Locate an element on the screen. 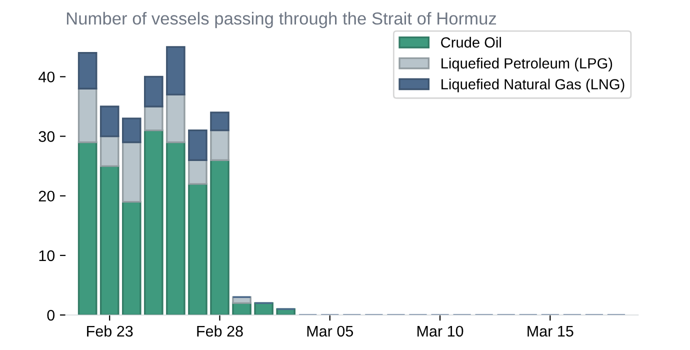 Image resolution: width=690 pixels, height=350 pixels. x-tick-label: Mar 15 is located at coordinates (551, 331).